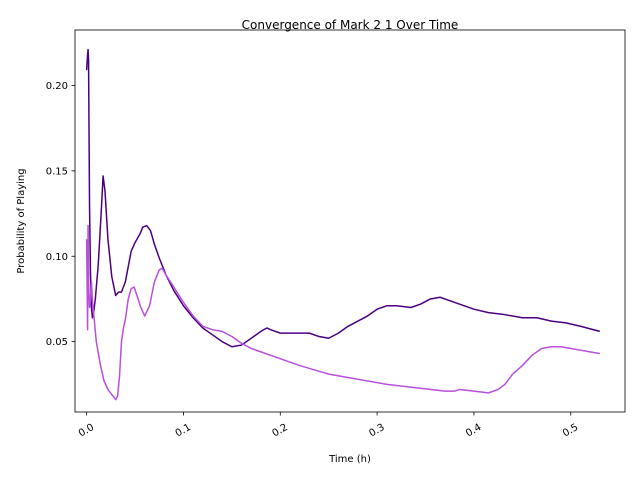 This screenshot has width=640, height=480. Describe the element at coordinates (280, 430) in the screenshot. I see `x-tick-label: 0.2` at that location.